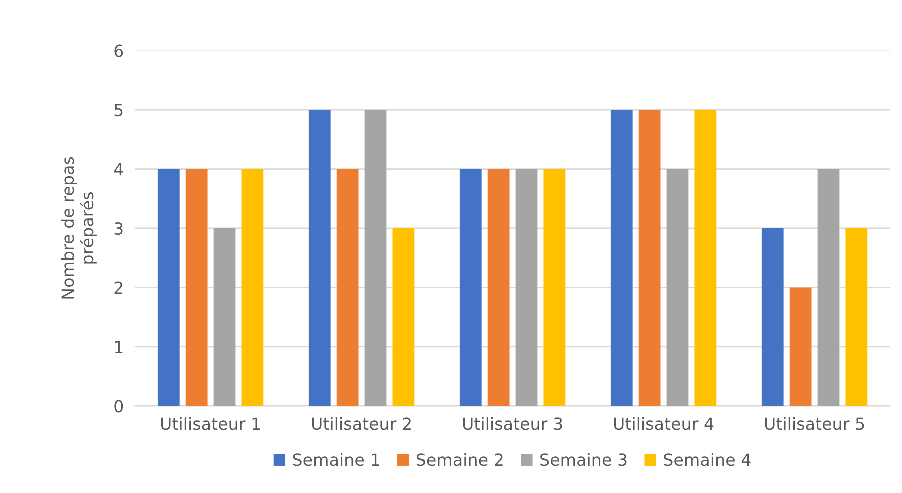 The height and width of the screenshot is (493, 902). Describe the element at coordinates (210, 423) in the screenshot. I see `x-tick-label: Utilisateur 1` at that location.